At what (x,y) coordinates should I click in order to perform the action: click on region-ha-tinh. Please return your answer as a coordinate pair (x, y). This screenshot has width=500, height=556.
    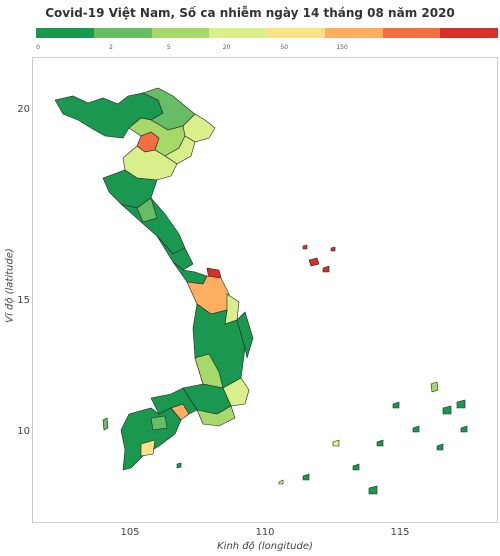
    Looking at the image, I should click on (147, 210).